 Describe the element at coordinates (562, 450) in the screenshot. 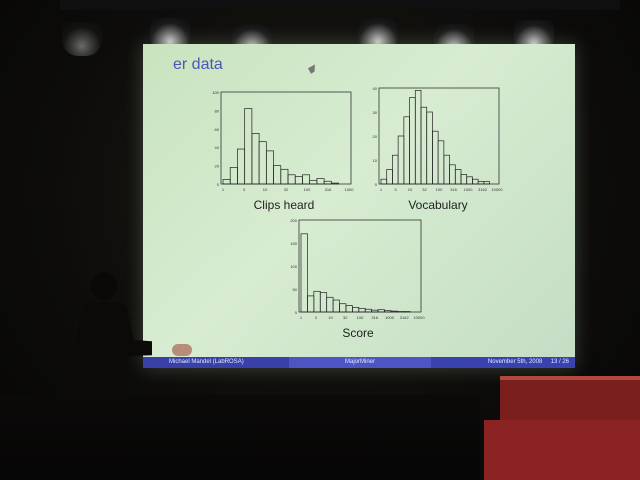

I see `projector-table` at that location.